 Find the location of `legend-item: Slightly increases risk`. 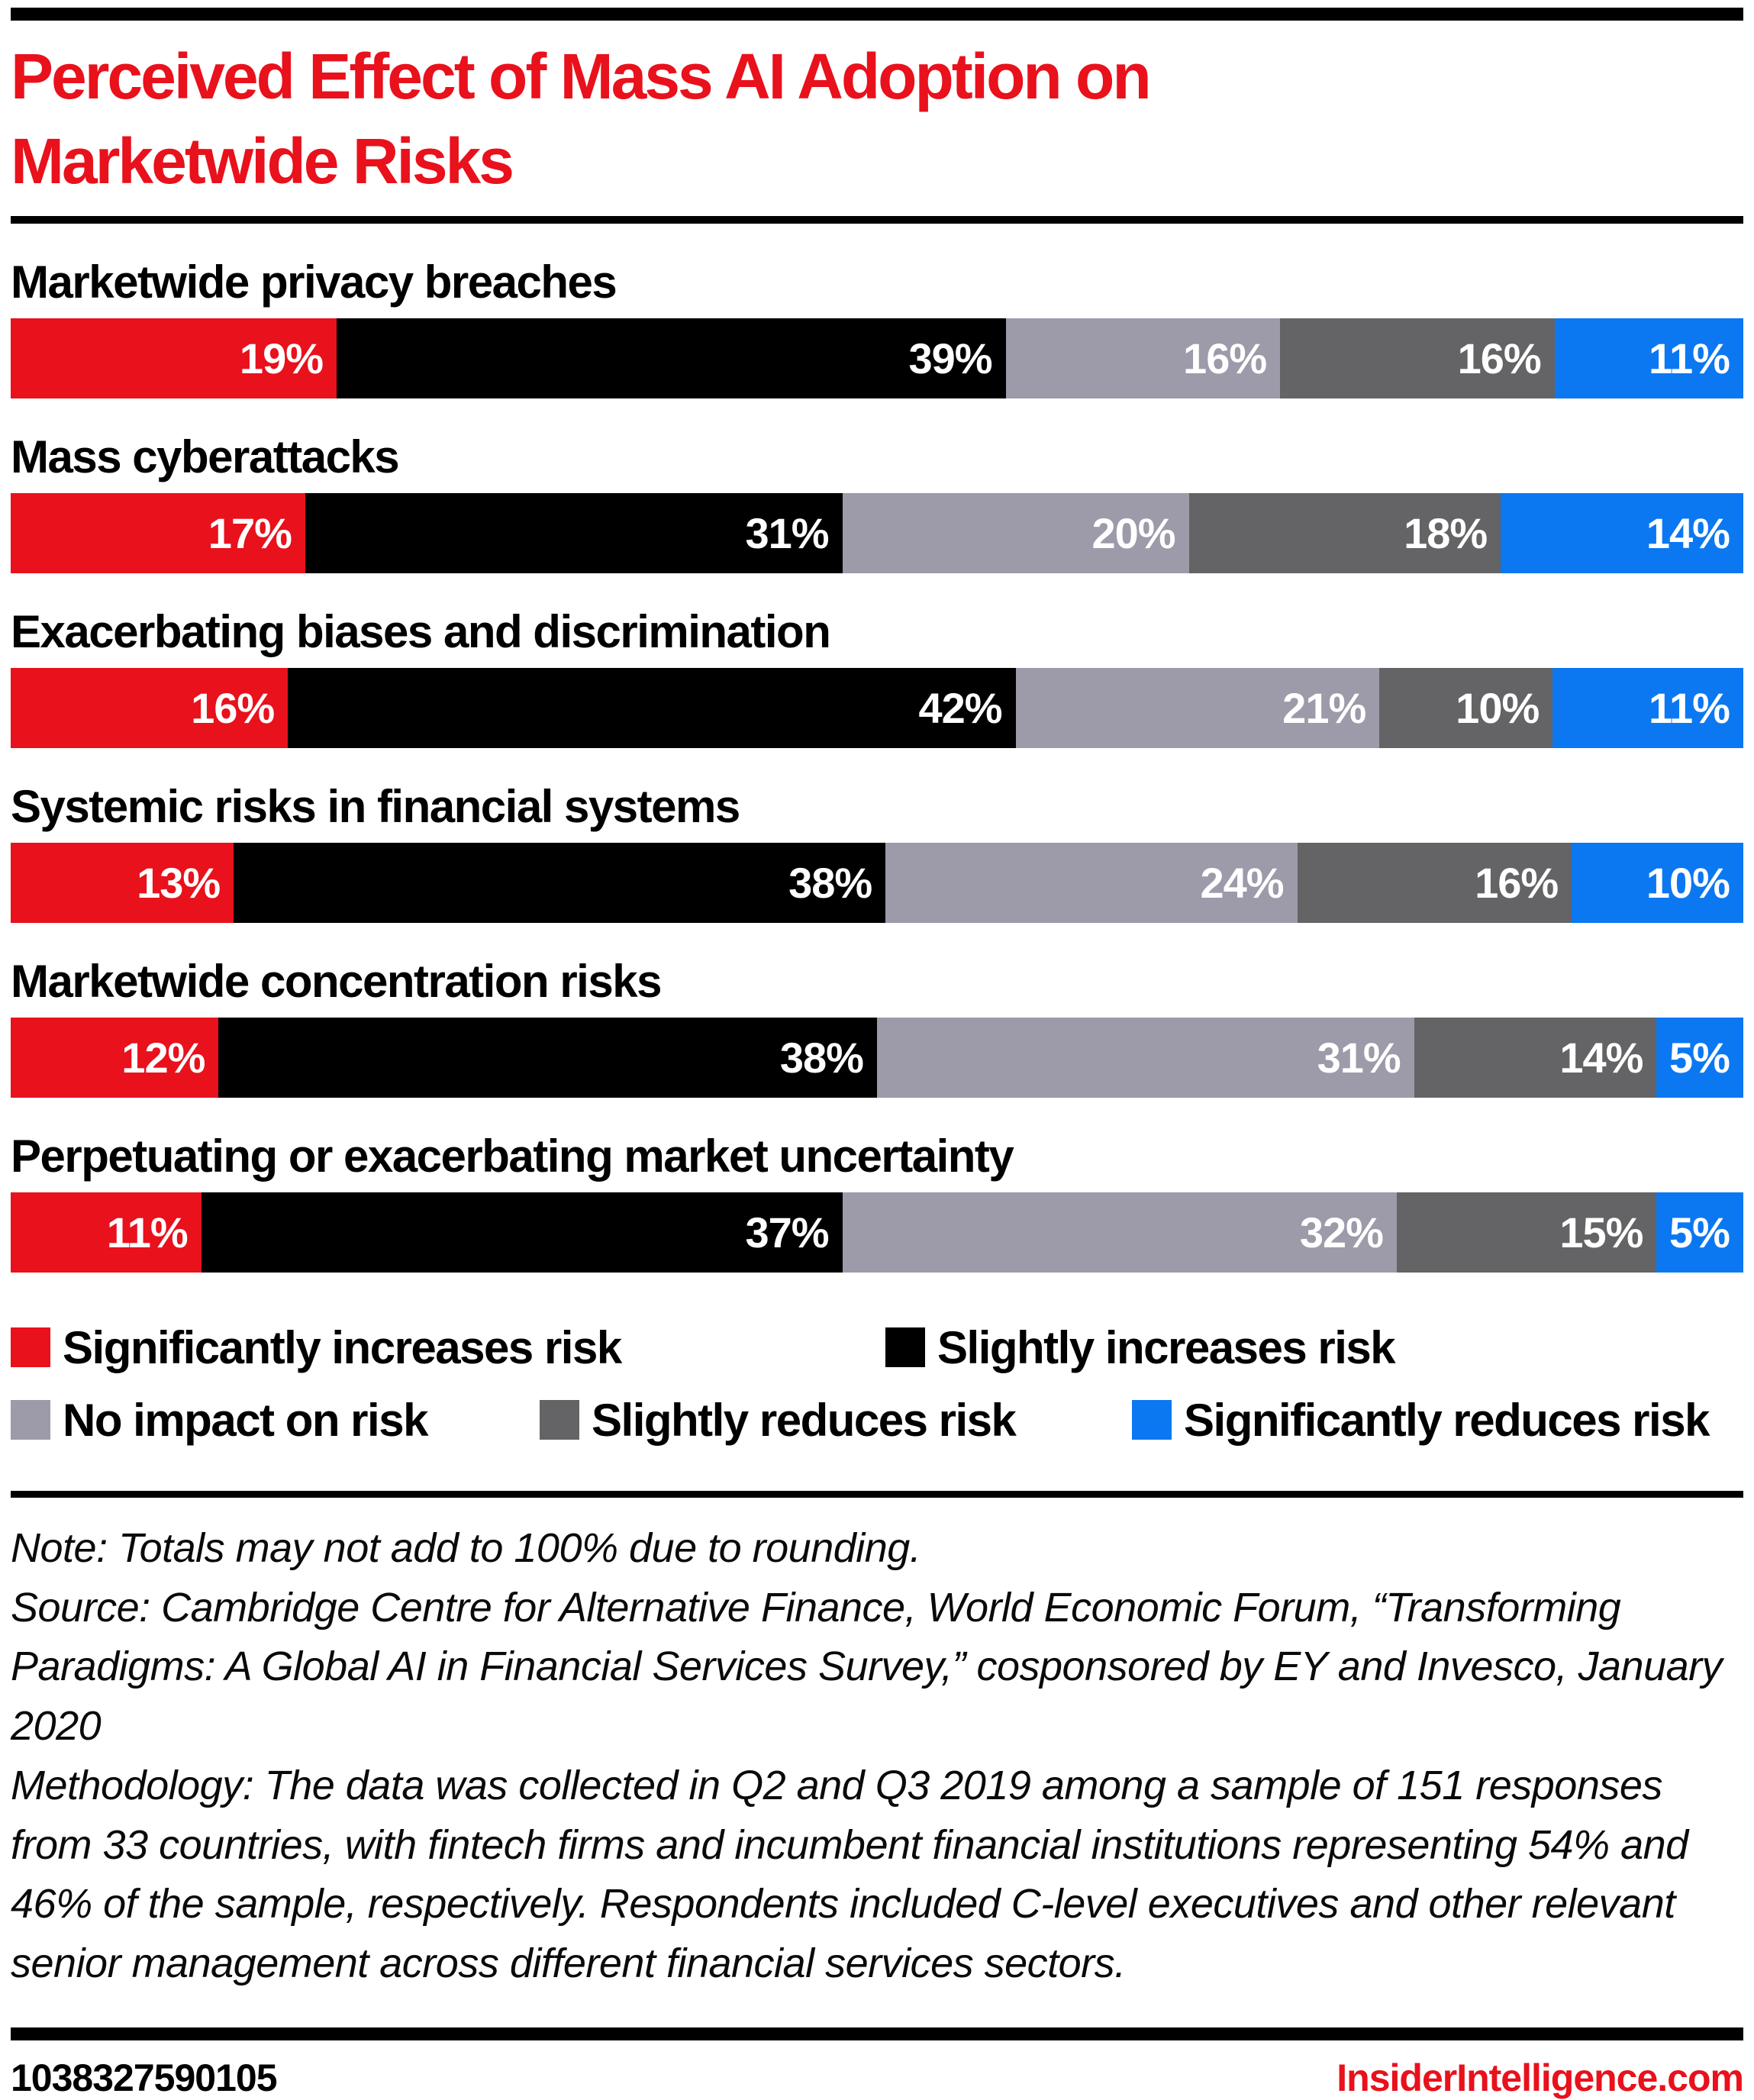

legend-item: Slightly increases risk is located at coordinates (1314, 1348).